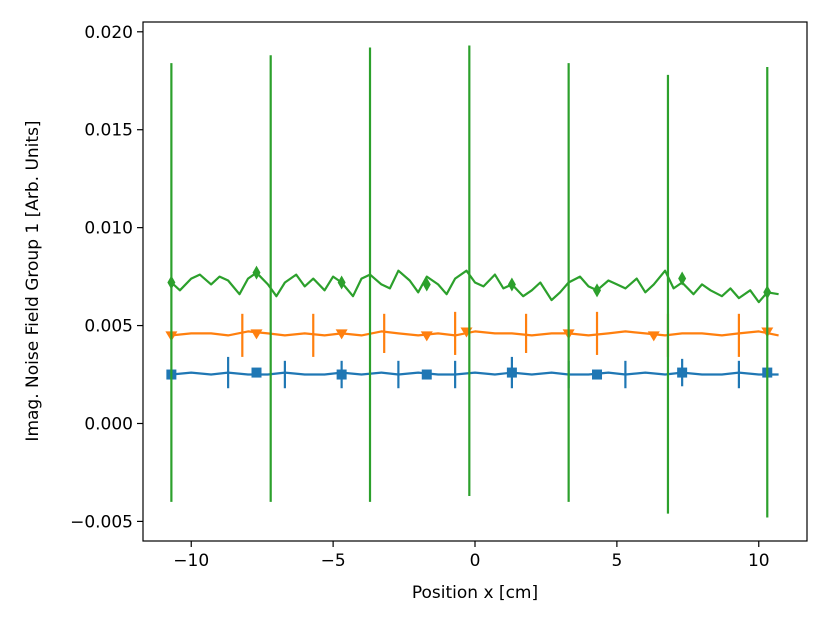  What do you see at coordinates (616, 561) in the screenshot?
I see `x-tick-label: 5` at bounding box center [616, 561].